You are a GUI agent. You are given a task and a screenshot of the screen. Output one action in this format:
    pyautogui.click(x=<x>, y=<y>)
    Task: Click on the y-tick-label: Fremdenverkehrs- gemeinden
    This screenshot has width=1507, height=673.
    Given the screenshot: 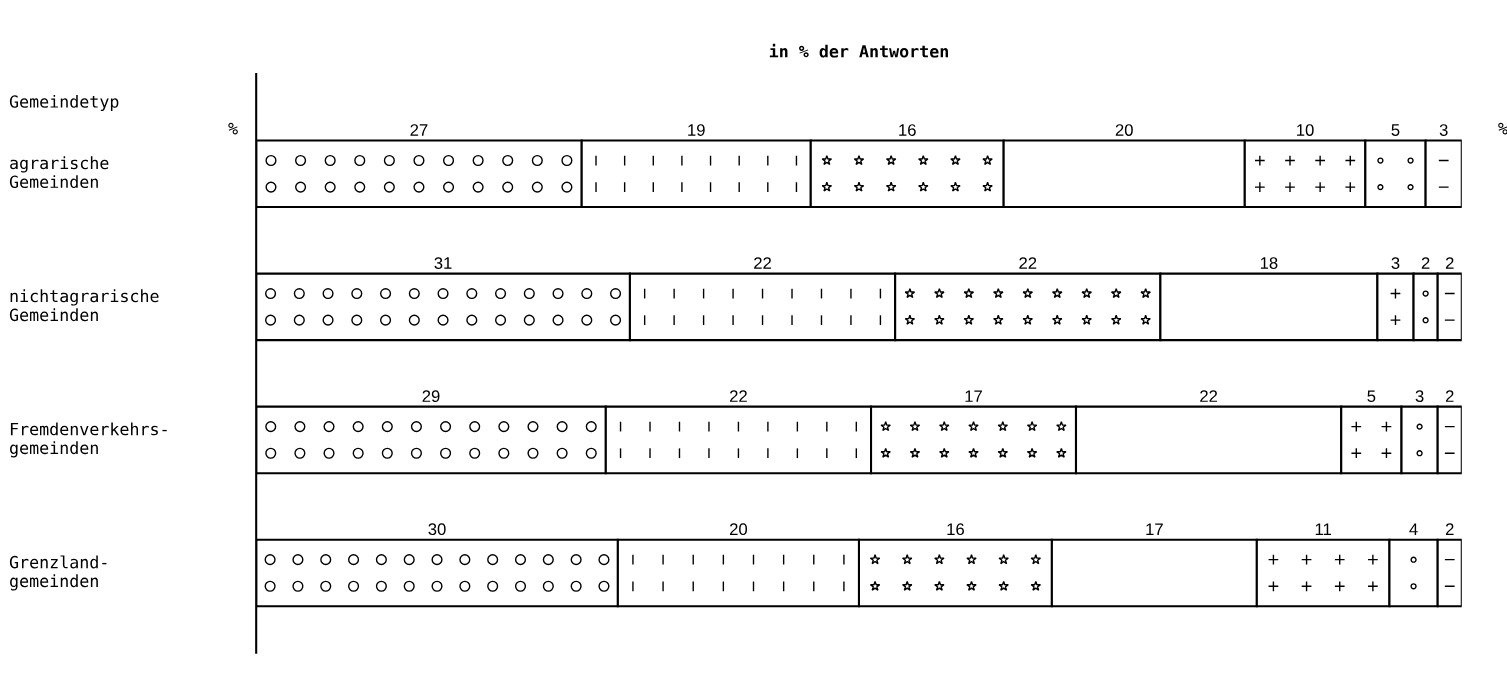 What is the action you would take?
    pyautogui.click(x=88, y=440)
    